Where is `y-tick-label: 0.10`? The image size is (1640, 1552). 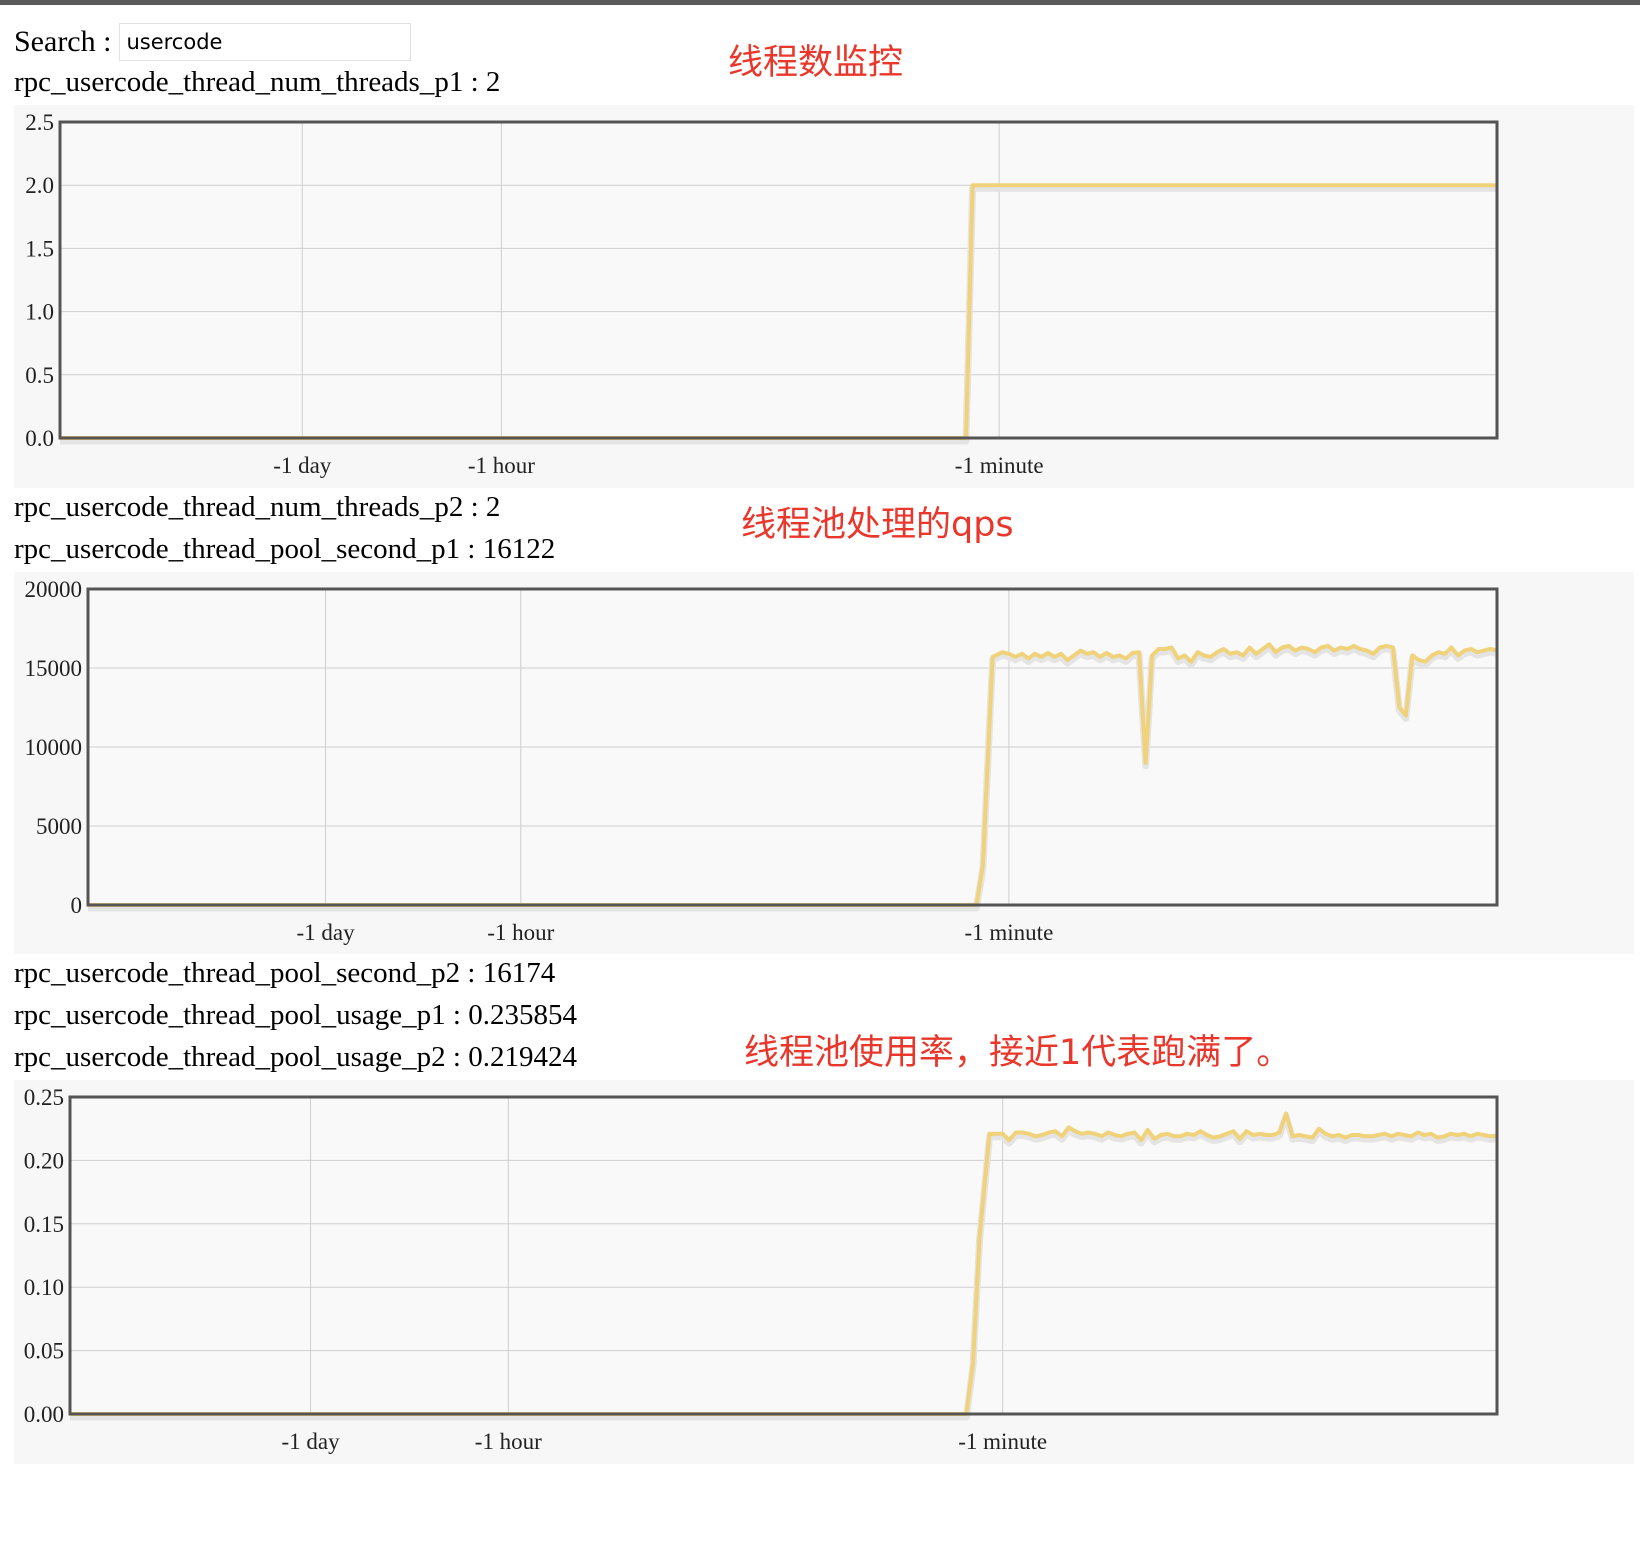 y-tick-label: 0.10 is located at coordinates (44, 1287).